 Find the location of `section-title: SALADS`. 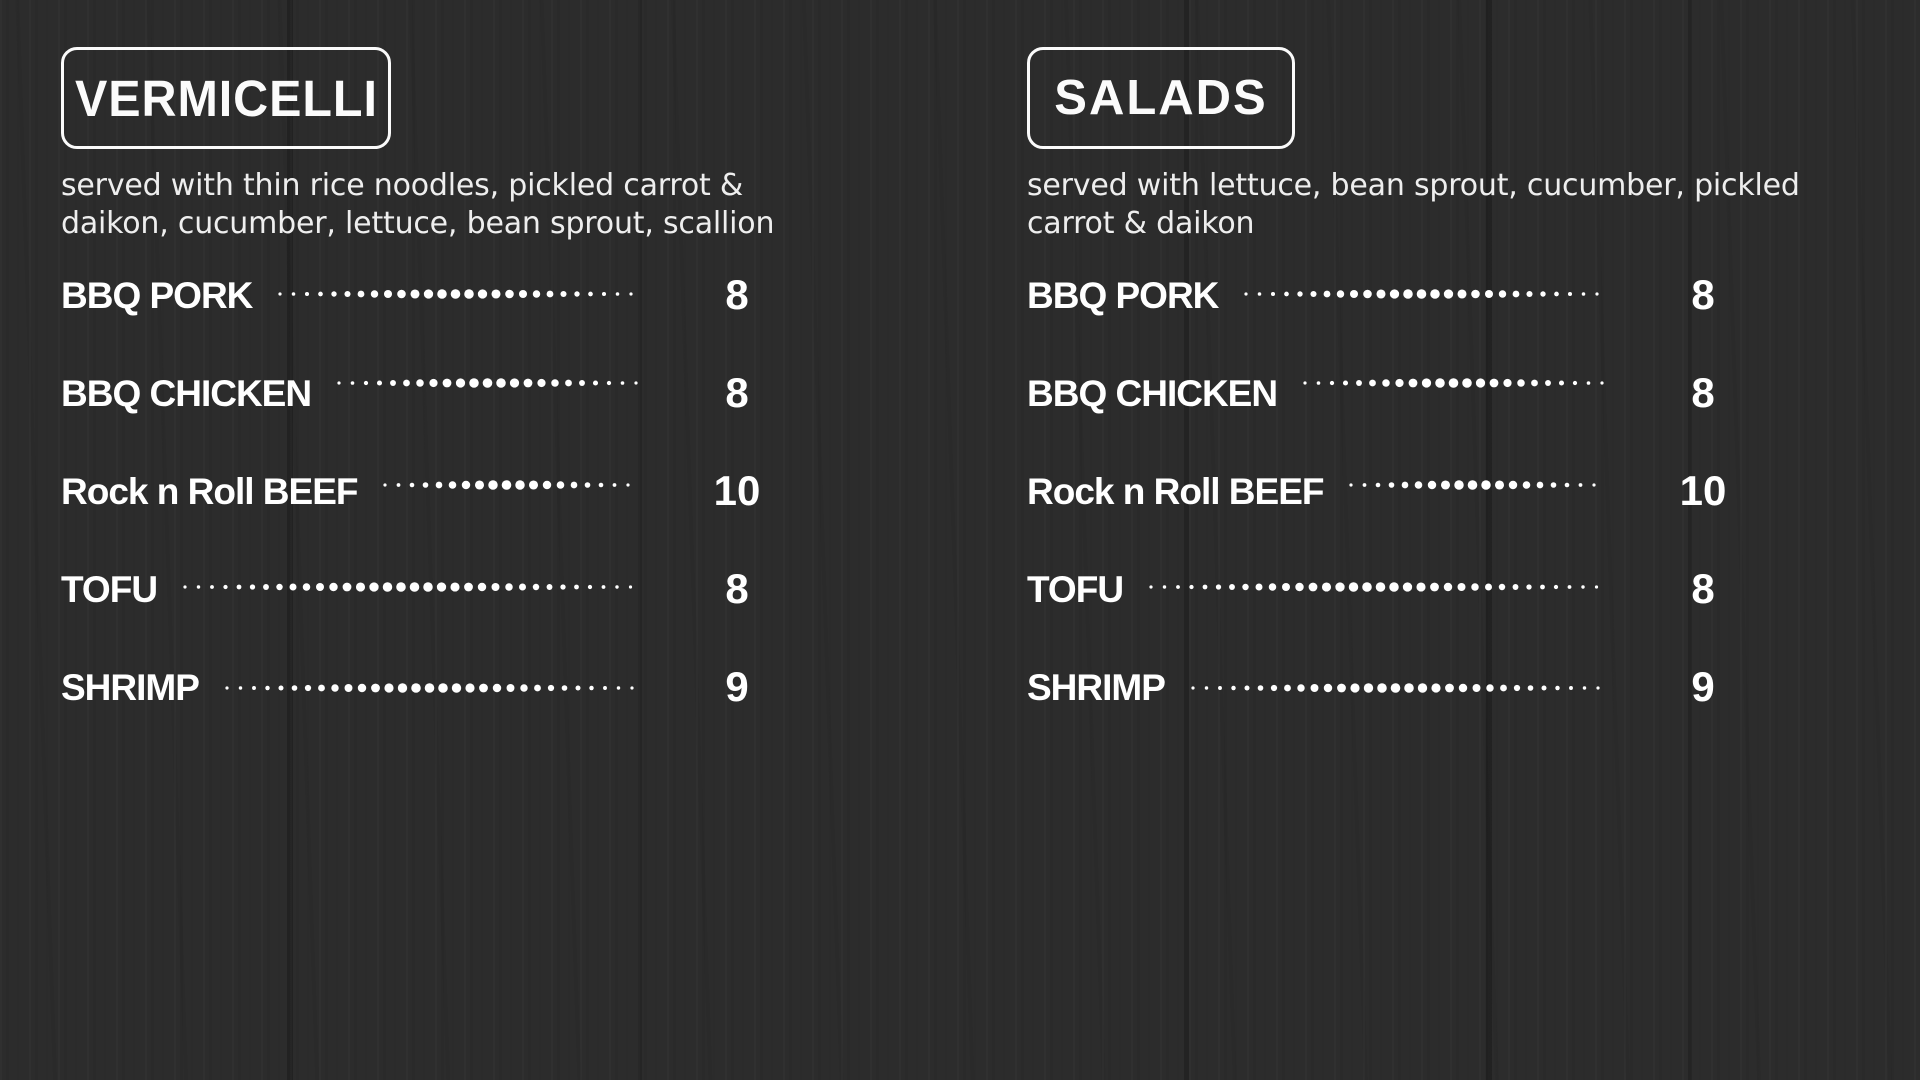

section-title: SALADS is located at coordinates (1161, 97).